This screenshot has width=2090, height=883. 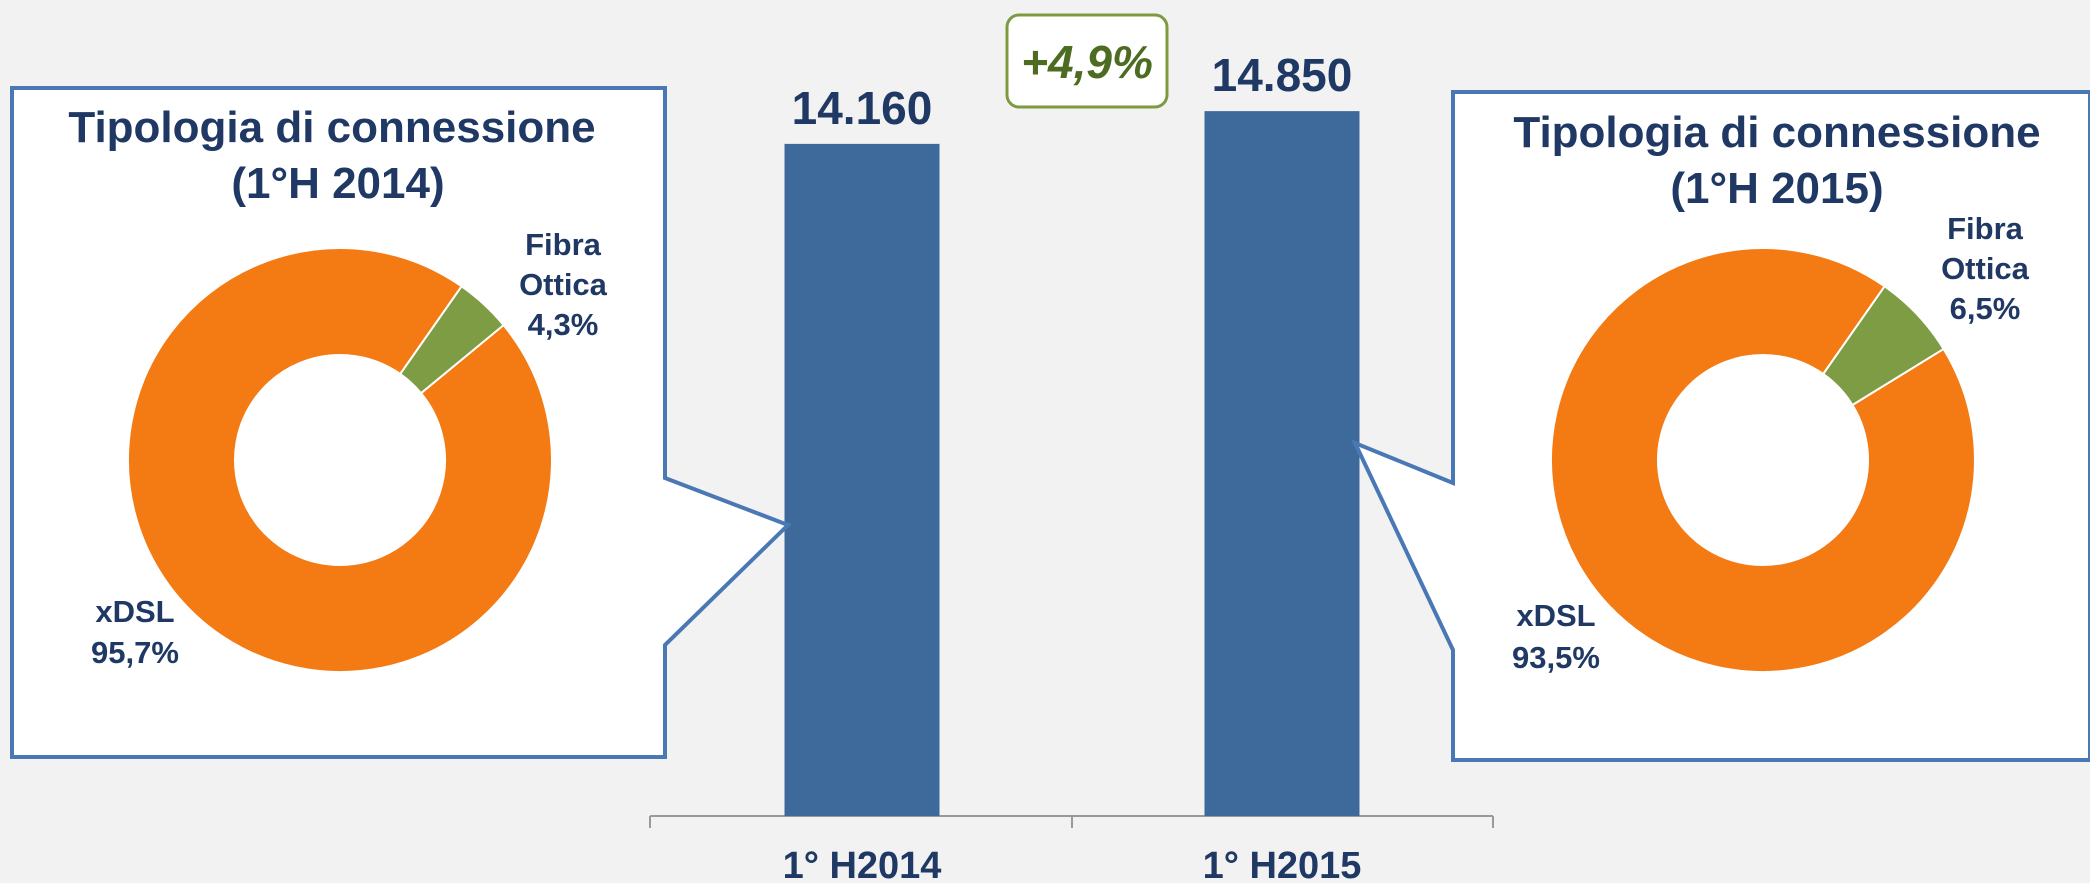 What do you see at coordinates (862, 479) in the screenshot?
I see `bar-1h2014` at bounding box center [862, 479].